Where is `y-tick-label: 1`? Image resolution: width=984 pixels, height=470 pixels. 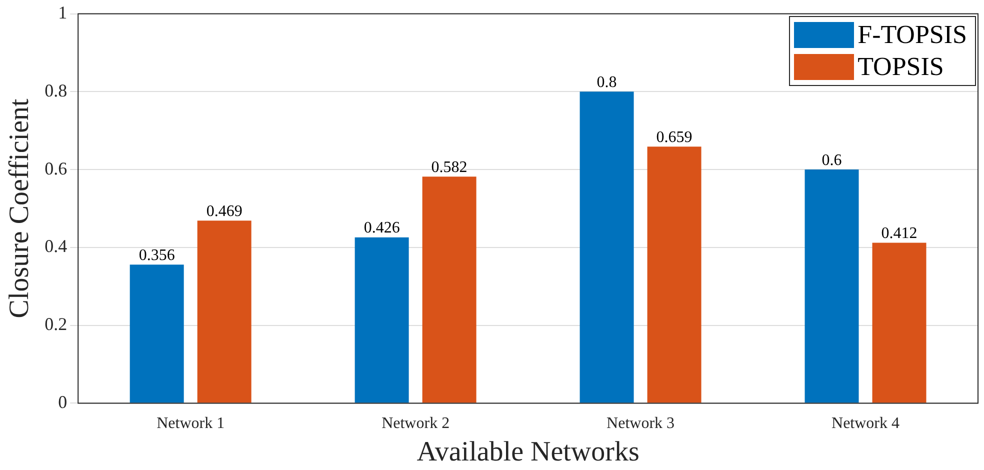 y-tick-label: 1 is located at coordinates (63, 12).